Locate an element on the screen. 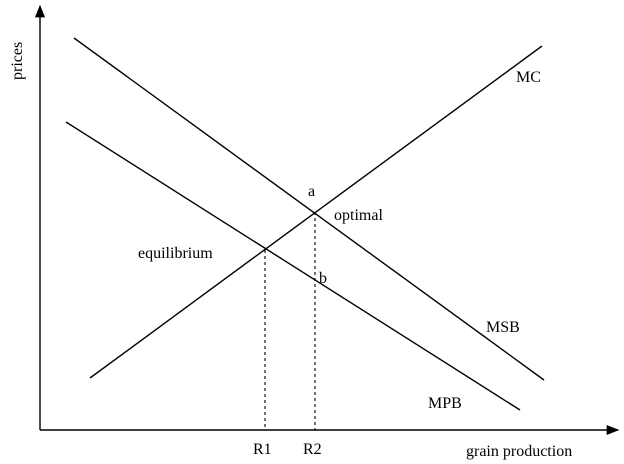  point-a-label: a is located at coordinates (311, 191).